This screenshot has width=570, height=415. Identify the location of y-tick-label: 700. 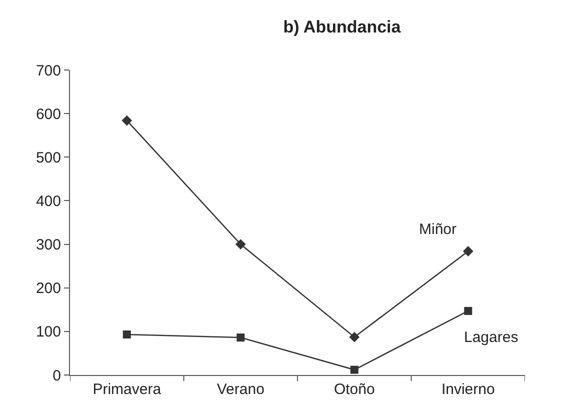
(48, 71).